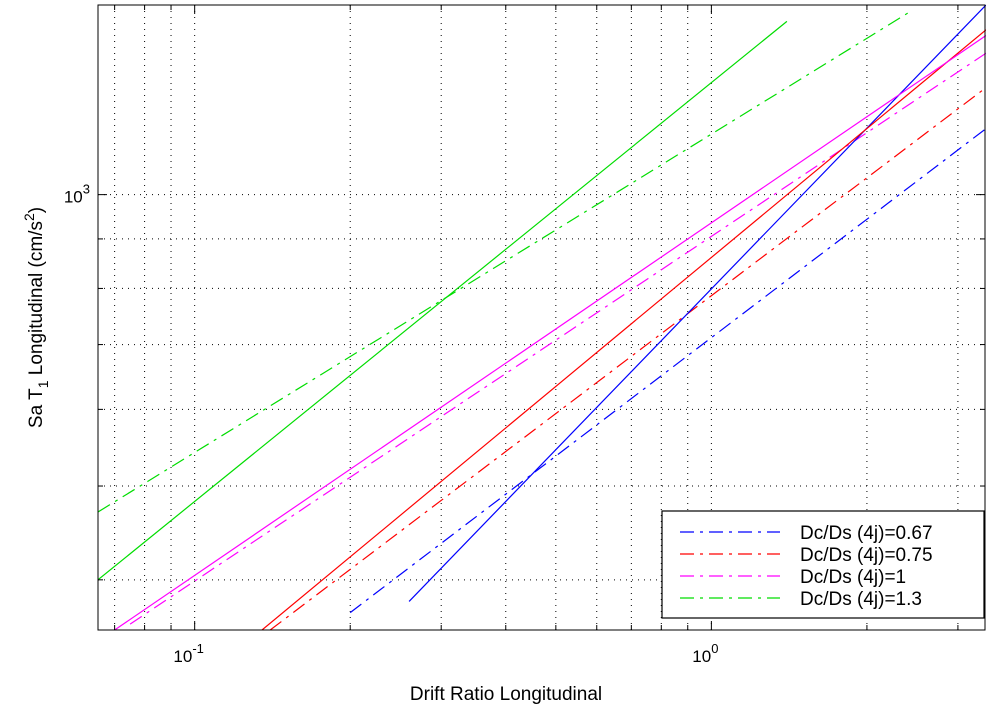 Image resolution: width=986 pixels, height=712 pixels. What do you see at coordinates (36, 317) in the screenshot?
I see `y-axis-title: Sa T1 Longitudinal (cm/s2)` at bounding box center [36, 317].